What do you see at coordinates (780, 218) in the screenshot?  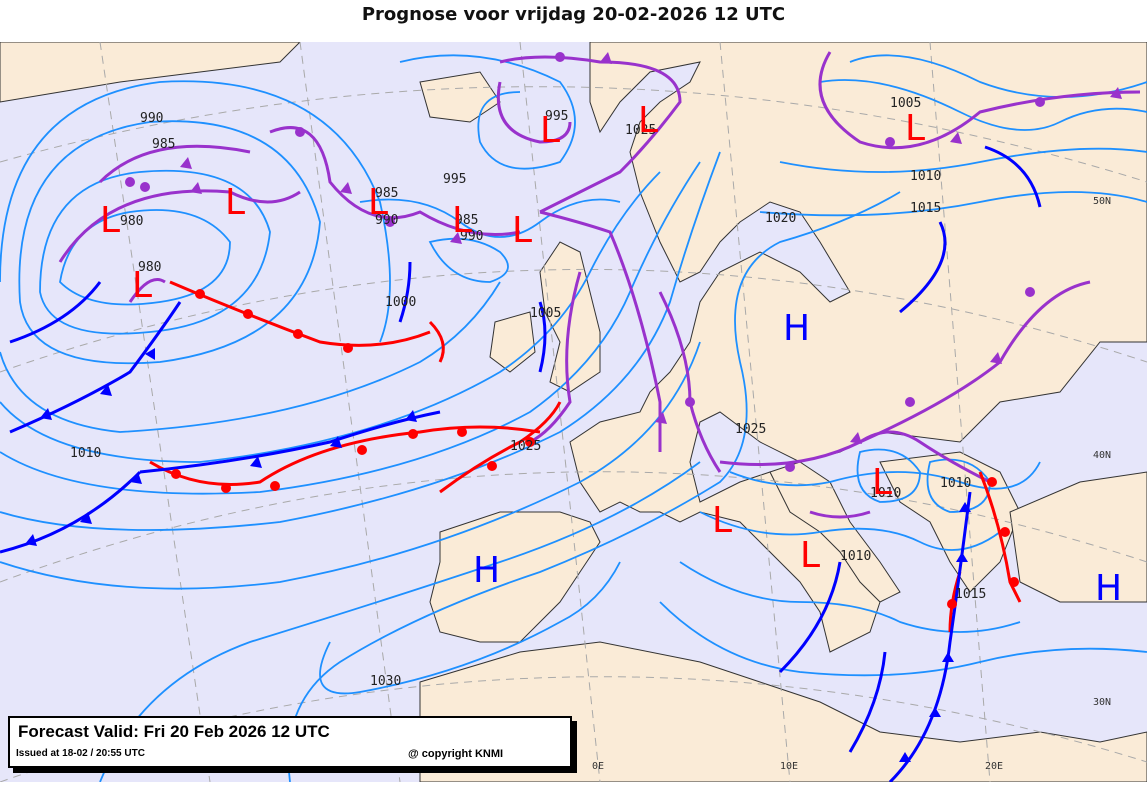 I see `isobar-label: 1020` at bounding box center [780, 218].